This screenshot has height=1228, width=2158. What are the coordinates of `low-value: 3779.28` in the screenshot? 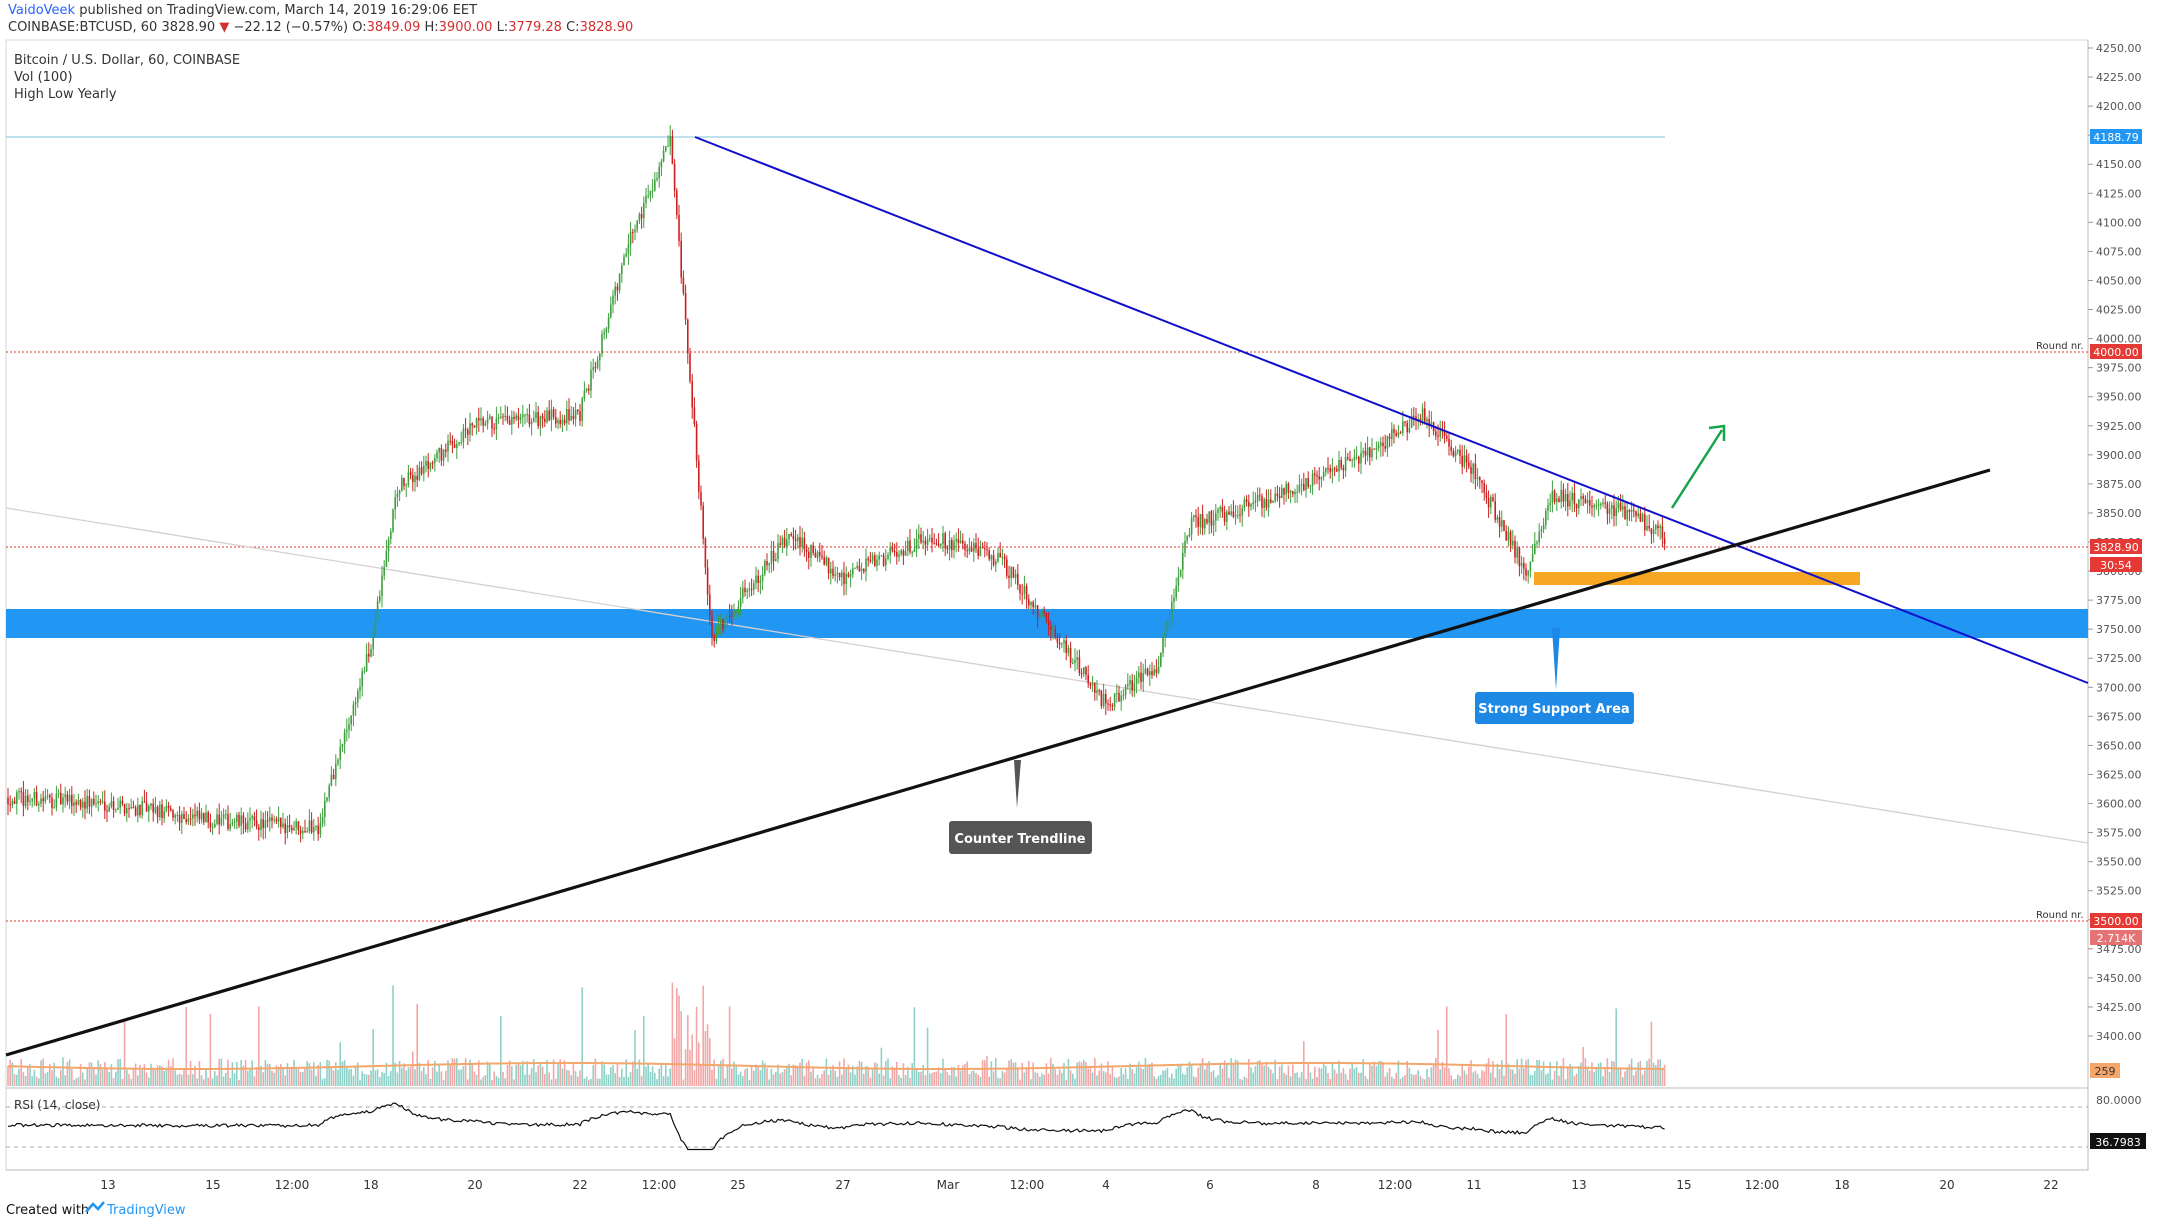 It's located at (535, 27).